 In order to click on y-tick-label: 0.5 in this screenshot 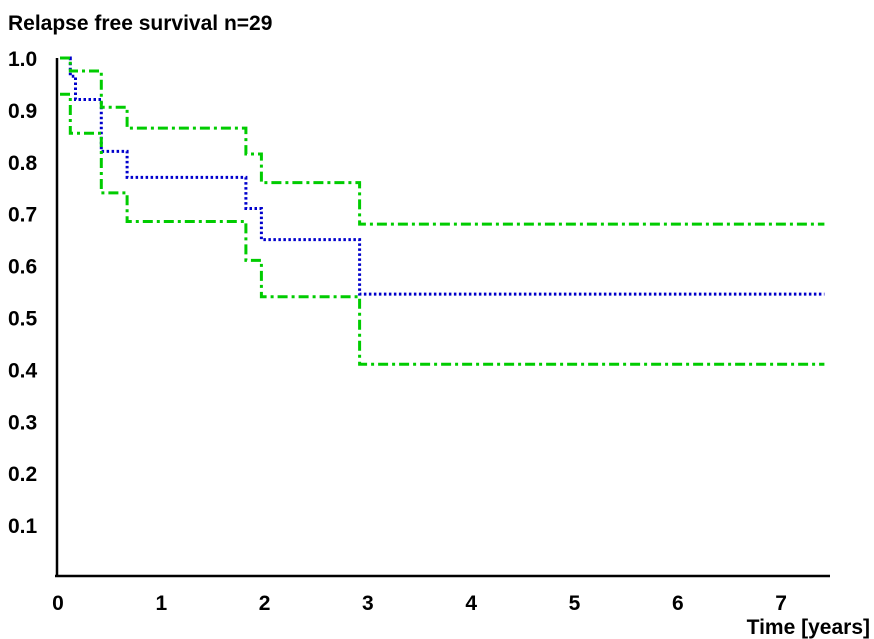, I will do `click(23, 319)`.